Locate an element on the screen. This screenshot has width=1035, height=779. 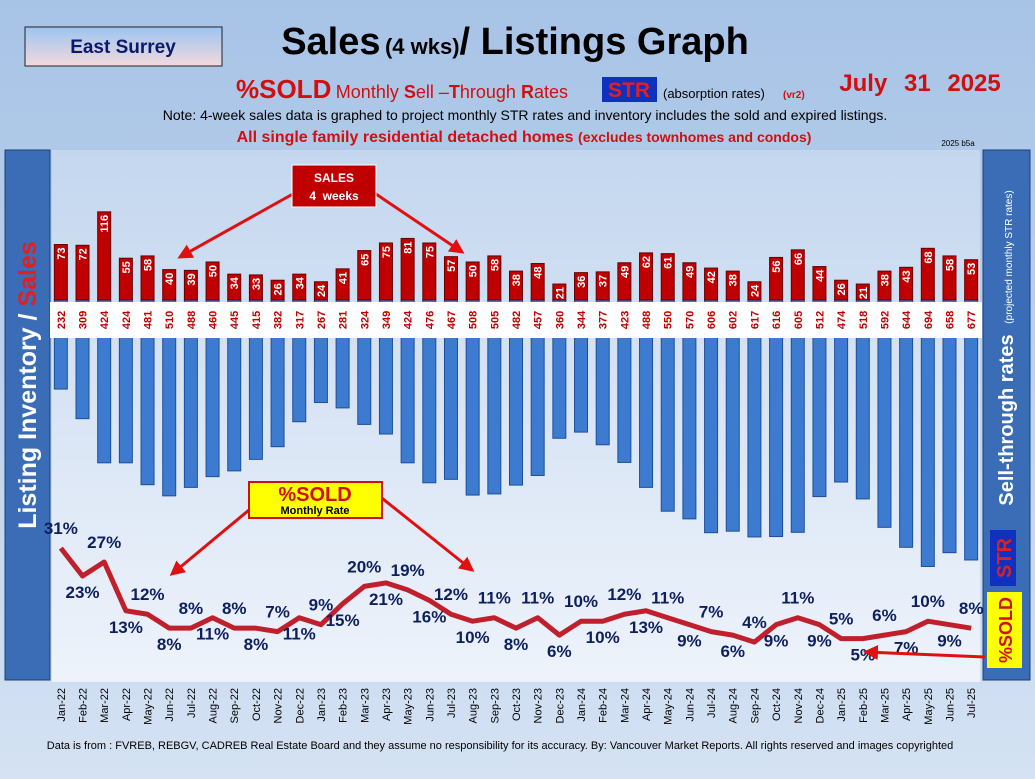
right-axis-label: Sell-through rates is located at coordinates (1007, 419).